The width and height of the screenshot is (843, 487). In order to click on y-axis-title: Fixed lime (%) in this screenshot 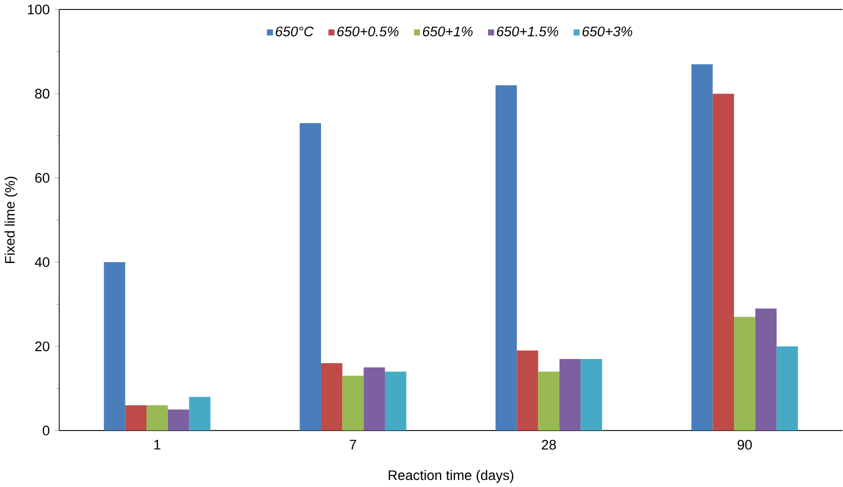, I will do `click(11, 219)`.